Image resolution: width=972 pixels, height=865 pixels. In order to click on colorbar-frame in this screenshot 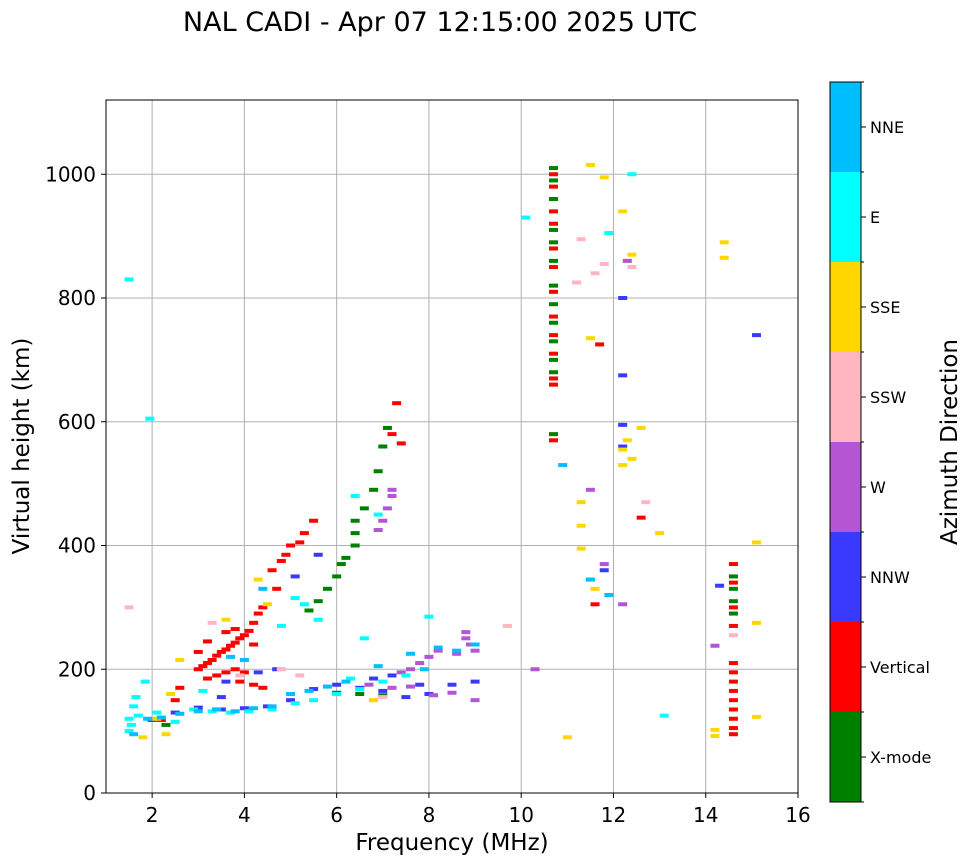, I will do `click(845, 442)`.